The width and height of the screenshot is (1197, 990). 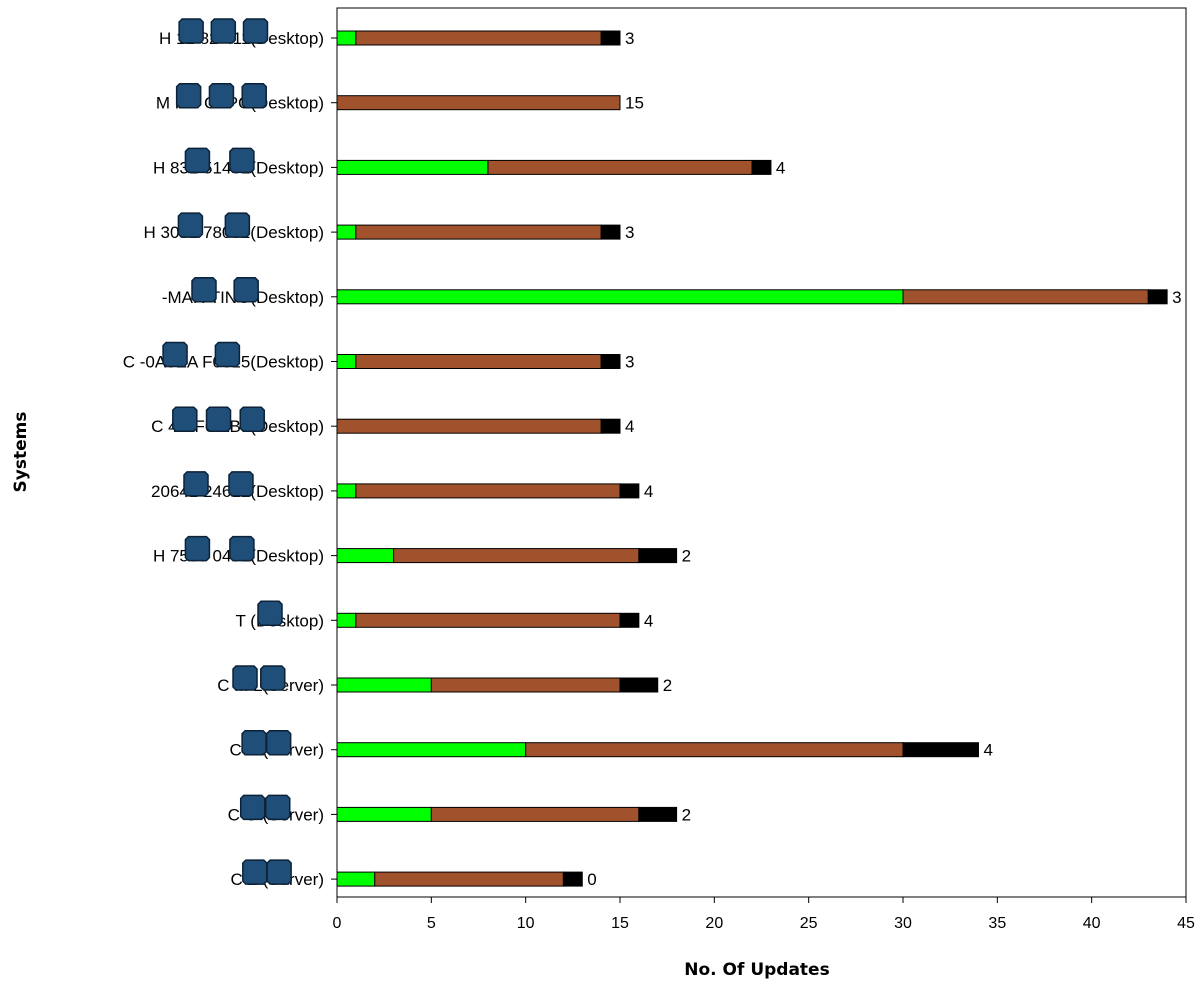 What do you see at coordinates (809, 923) in the screenshot?
I see `x-tick-label: 25` at bounding box center [809, 923].